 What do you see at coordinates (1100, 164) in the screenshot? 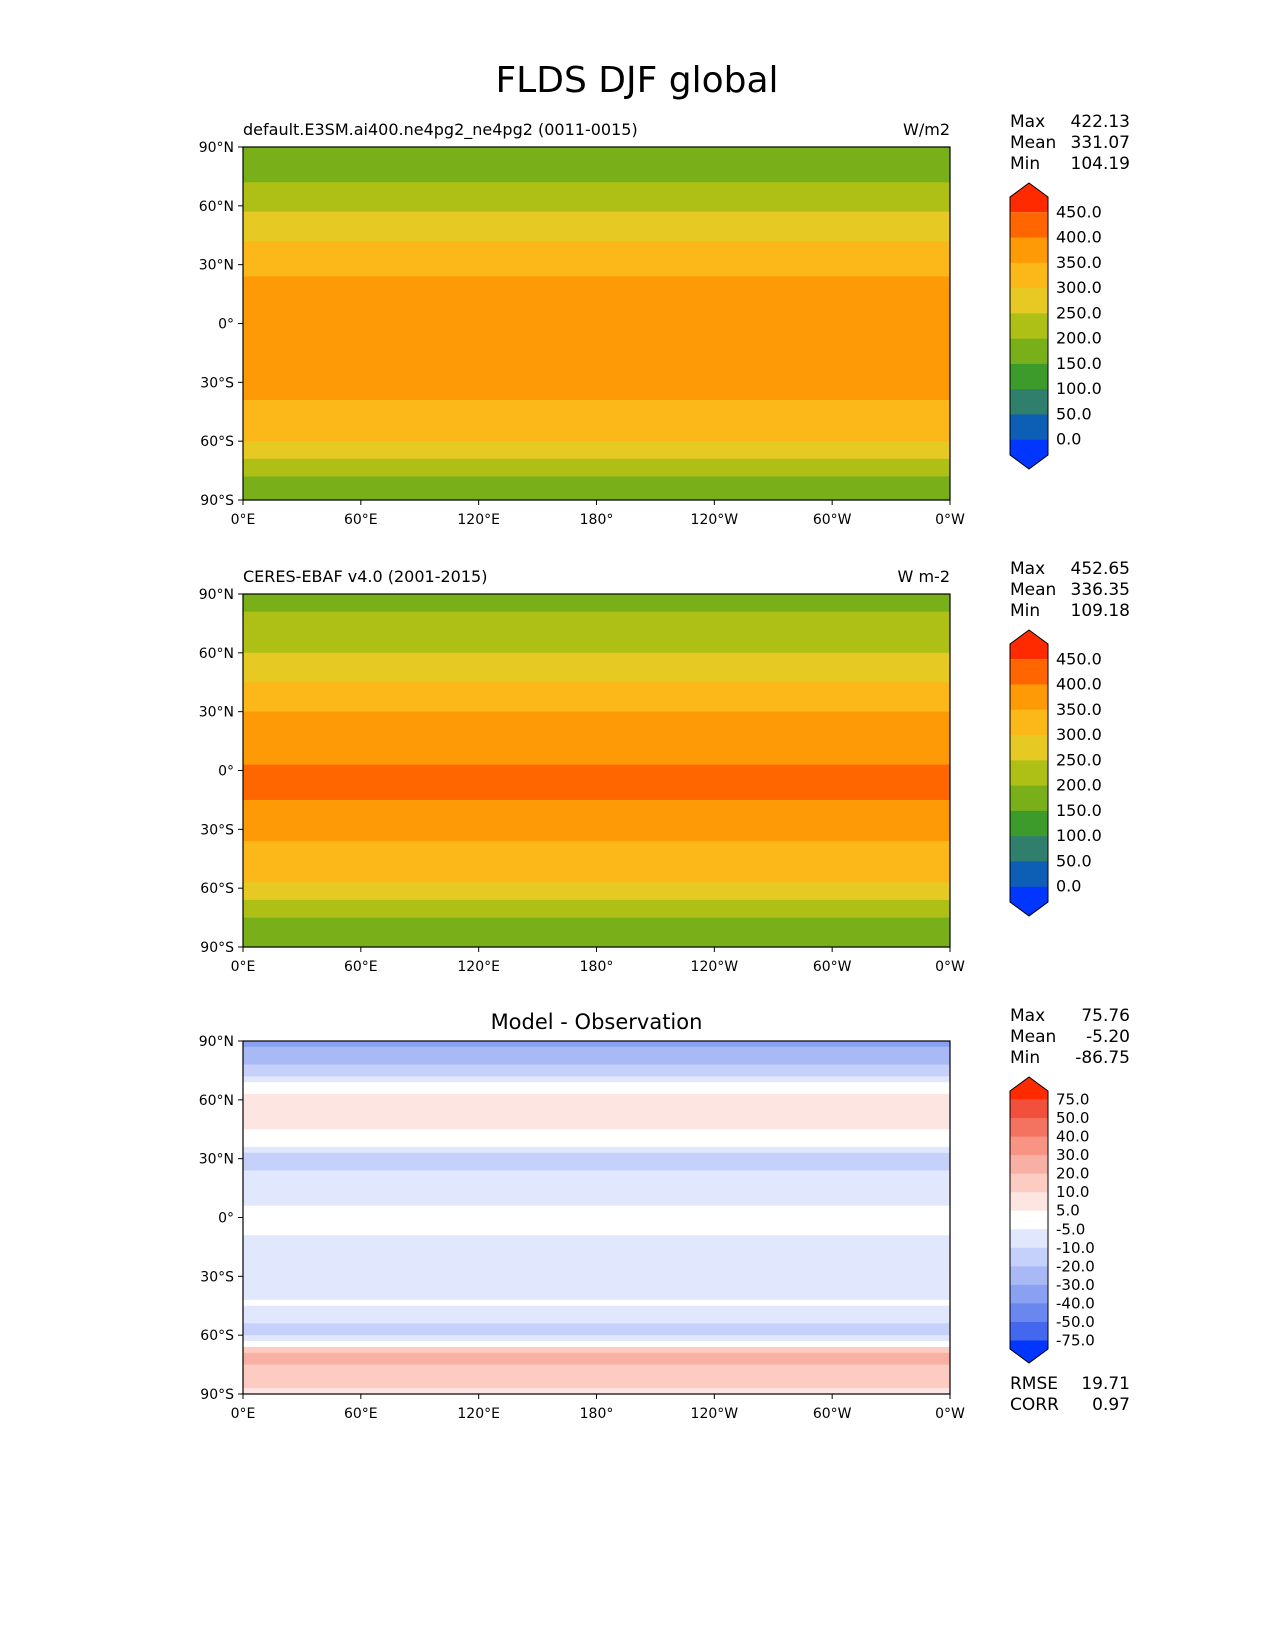
I see `stat-value: 104.19` at bounding box center [1100, 164].